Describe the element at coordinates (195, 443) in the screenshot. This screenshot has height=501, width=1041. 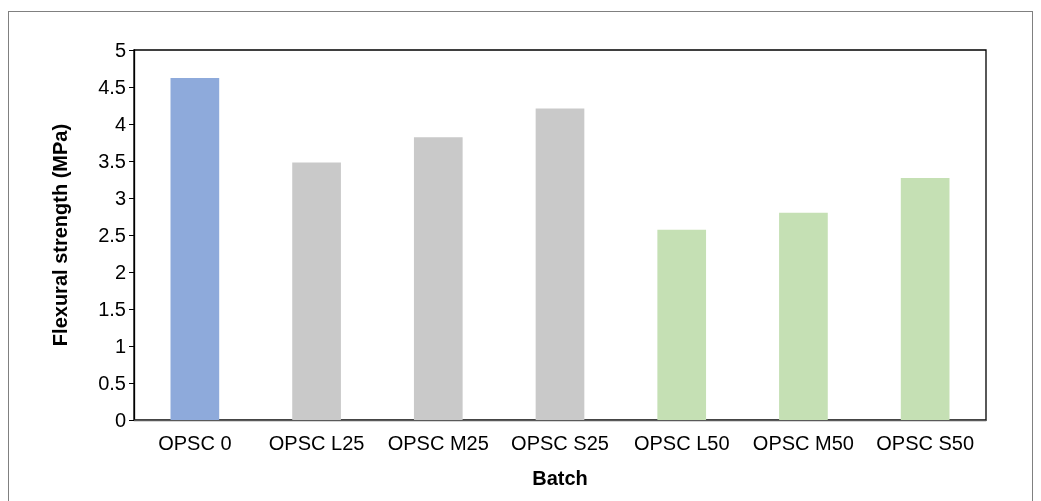
I see `x-tick-label: OPSC 0` at that location.